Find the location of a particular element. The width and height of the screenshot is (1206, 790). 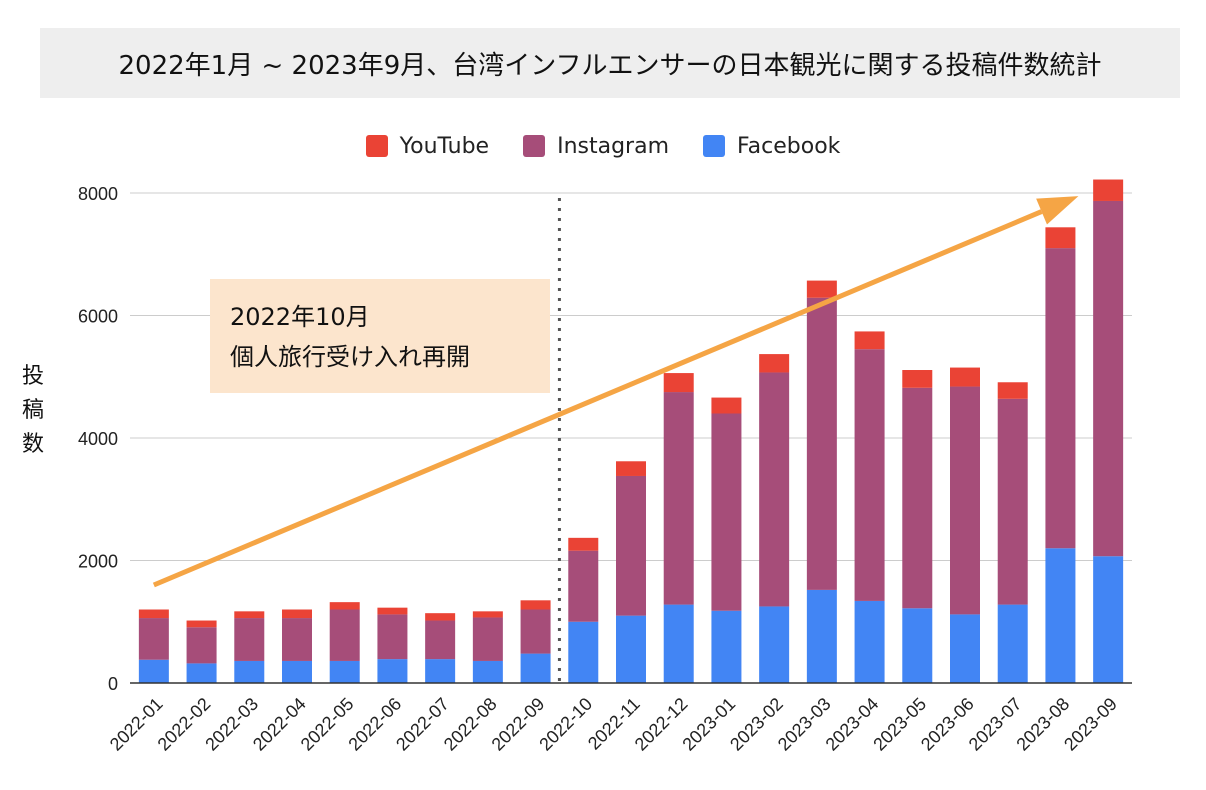

y-tick-label: 8000 is located at coordinates (98, 194).